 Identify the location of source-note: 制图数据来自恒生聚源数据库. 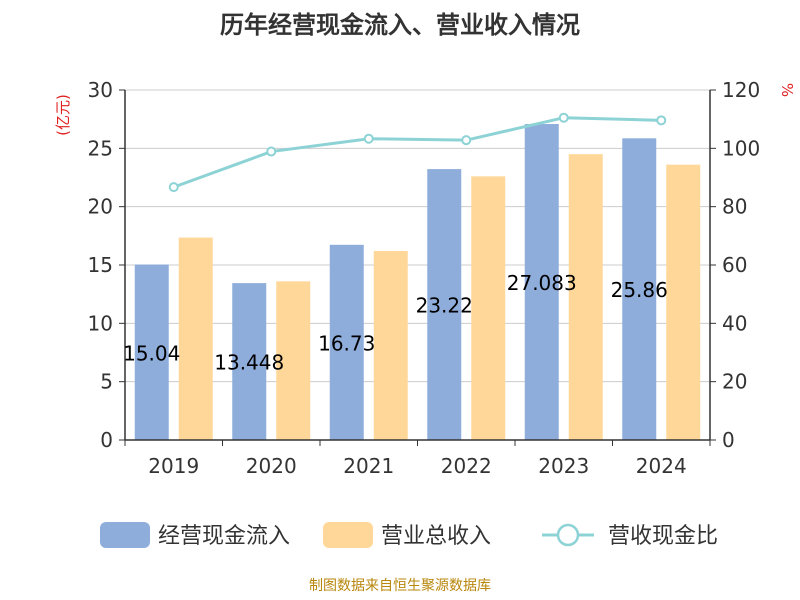
(400, 586).